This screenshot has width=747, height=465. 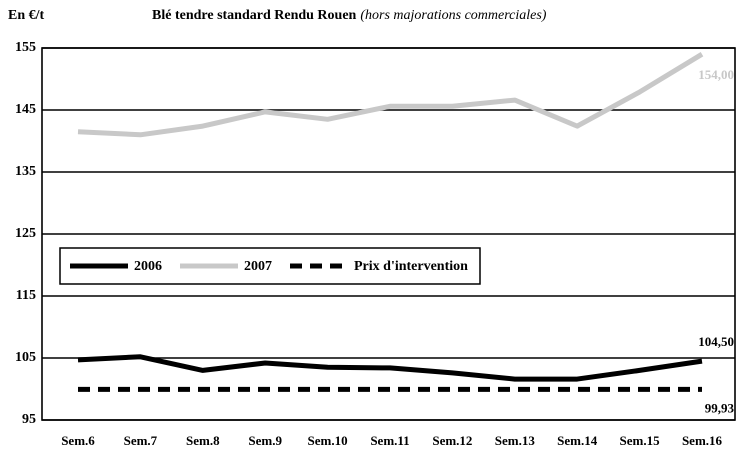 What do you see at coordinates (720, 407) in the screenshot?
I see `value-label: 99,93` at bounding box center [720, 407].